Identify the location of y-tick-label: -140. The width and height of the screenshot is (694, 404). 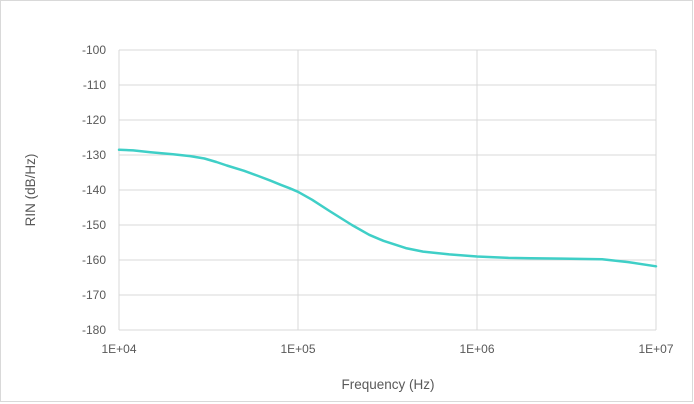
(94, 190).